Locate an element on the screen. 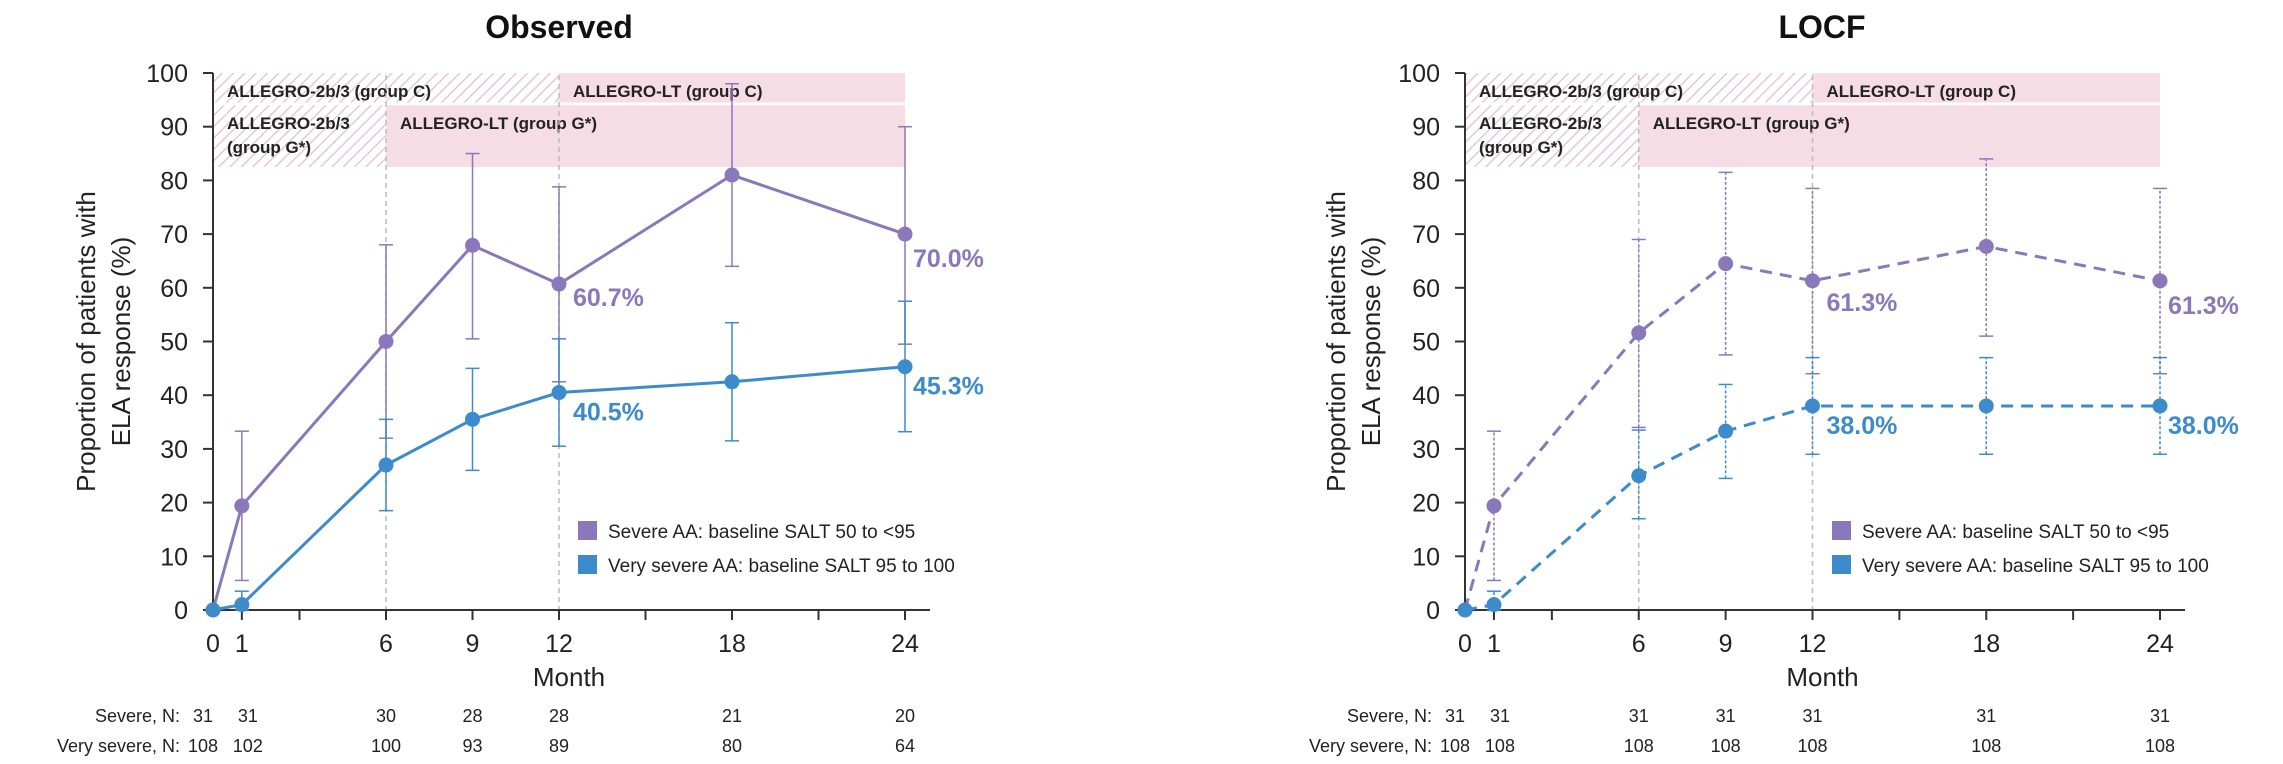 The image size is (2283, 764). x-tick-label: 12 is located at coordinates (1813, 644).